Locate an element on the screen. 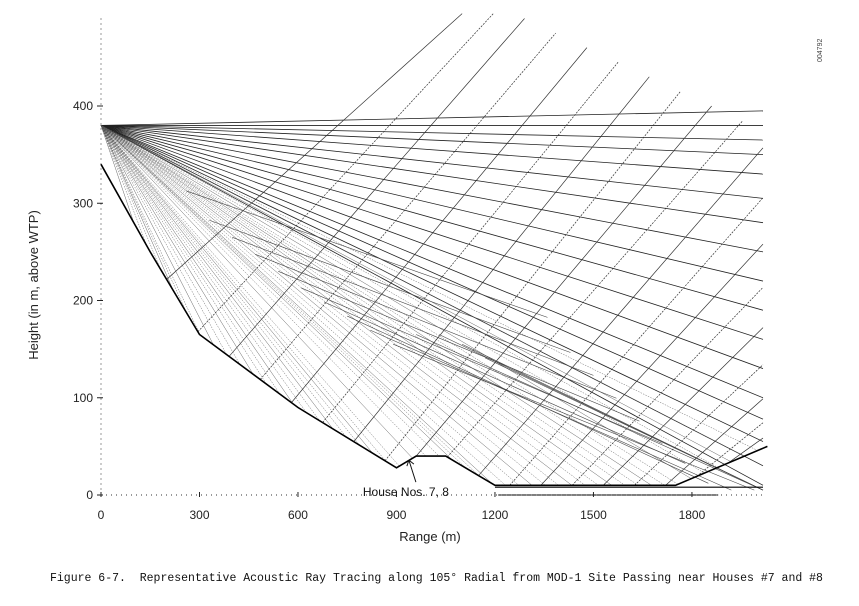 The width and height of the screenshot is (859, 606). house-annotation-arrow is located at coordinates (411, 471).